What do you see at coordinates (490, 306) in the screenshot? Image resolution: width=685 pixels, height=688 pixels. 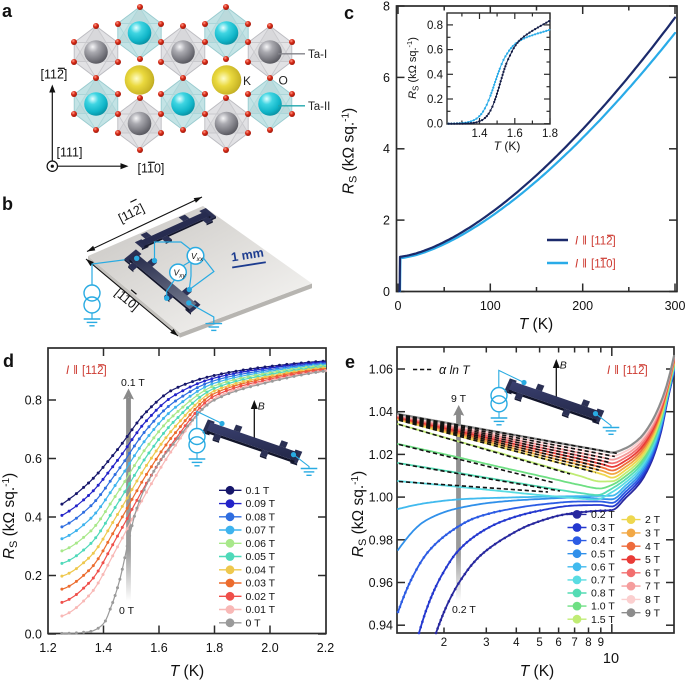 I see `svg-text: 100` at bounding box center [490, 306].